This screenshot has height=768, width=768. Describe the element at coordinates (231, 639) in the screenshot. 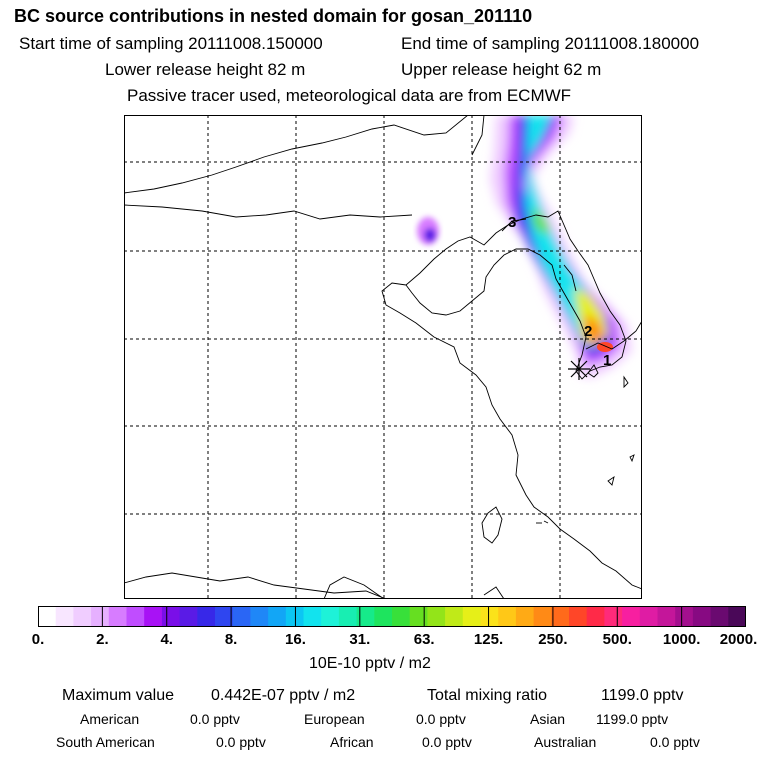

I see `colorbar-tick-label: 8.` at that location.